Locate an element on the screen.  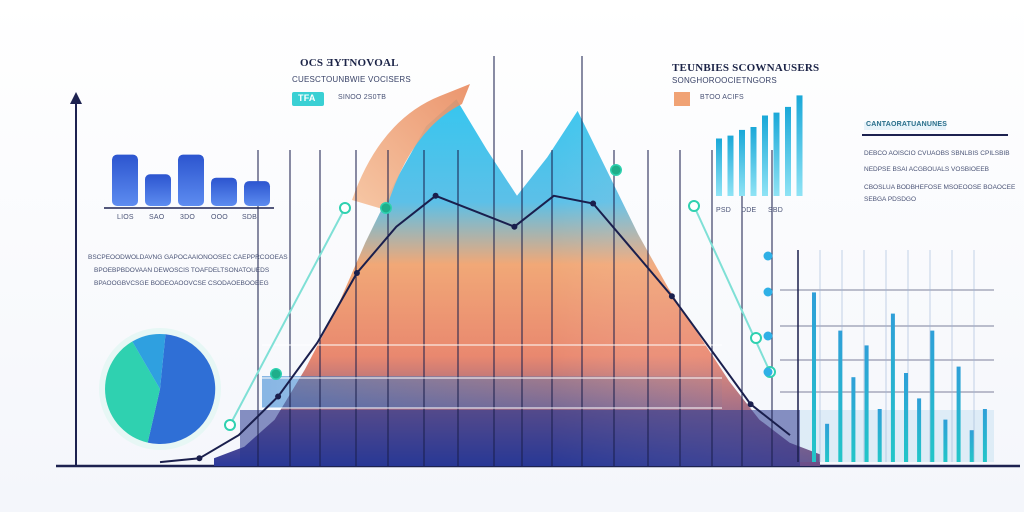
left-panel-line-3: BPAOOGBVCSGE BODEOAOOVCSE CSODAOEBOOEEG is located at coordinates (181, 283).